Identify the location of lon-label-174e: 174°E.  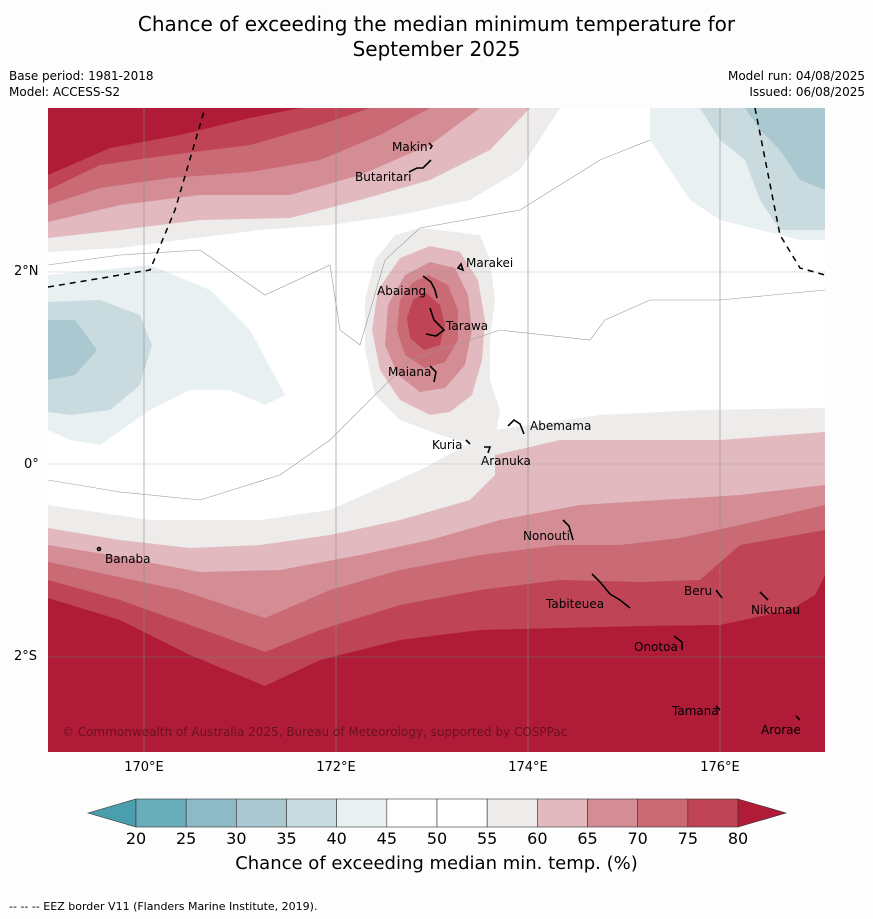
(528, 767).